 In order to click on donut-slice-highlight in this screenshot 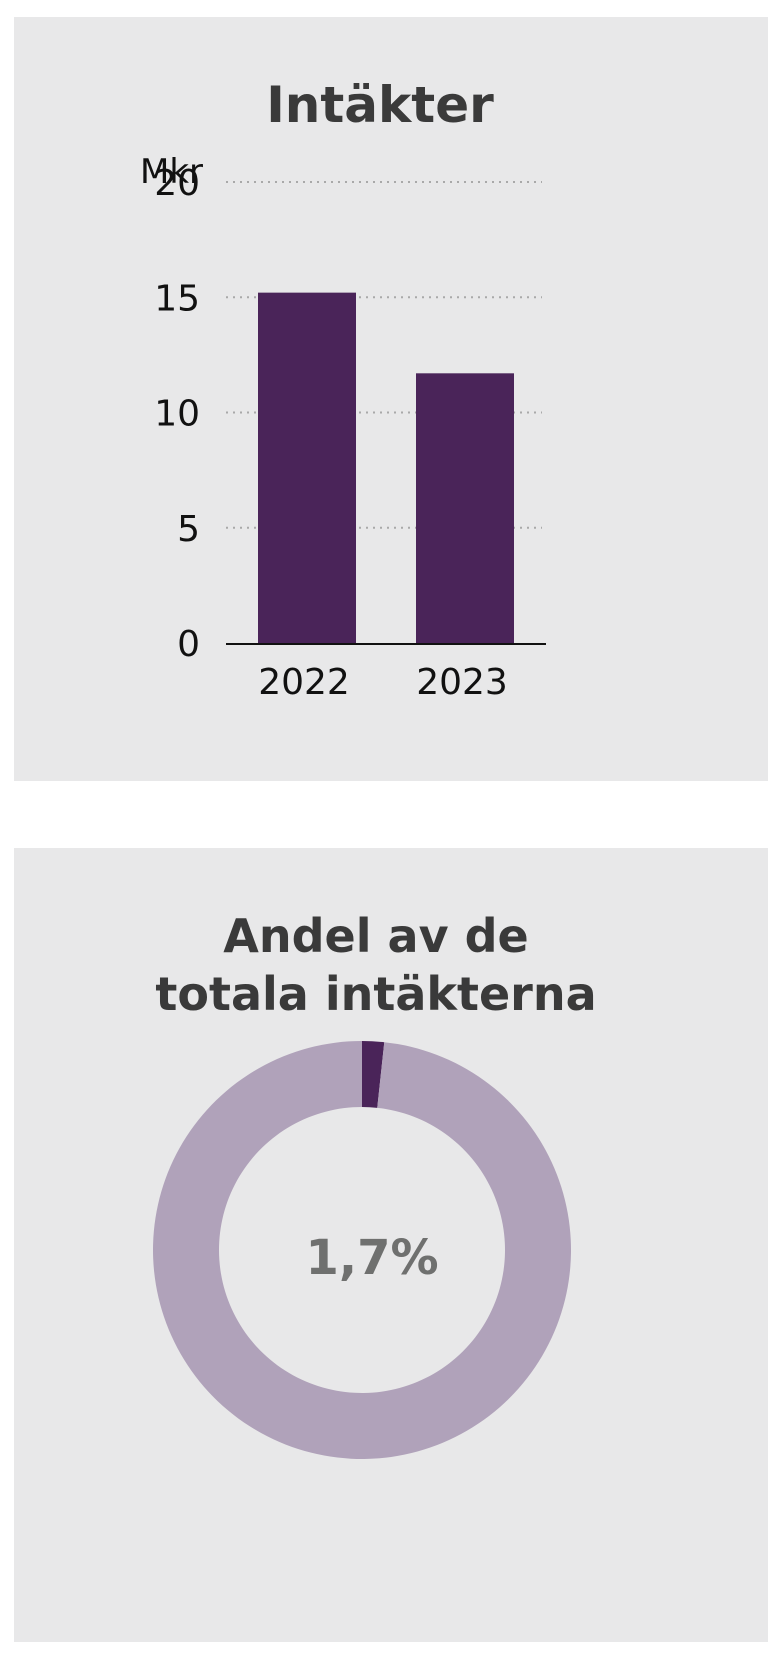, I will do `click(373, 1074)`.